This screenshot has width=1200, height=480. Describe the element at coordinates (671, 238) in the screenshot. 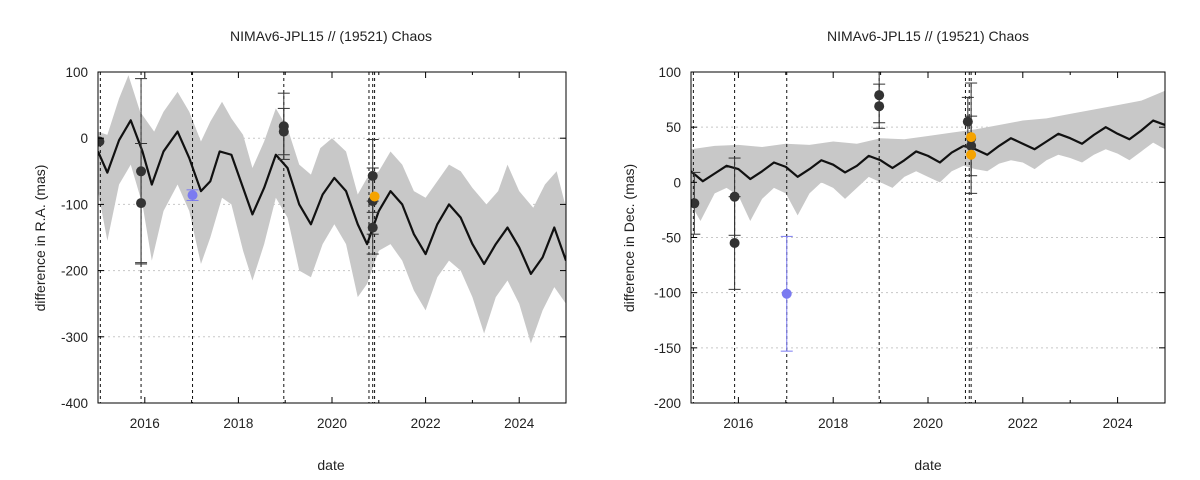

I see `y-tick-label: -50` at that location.